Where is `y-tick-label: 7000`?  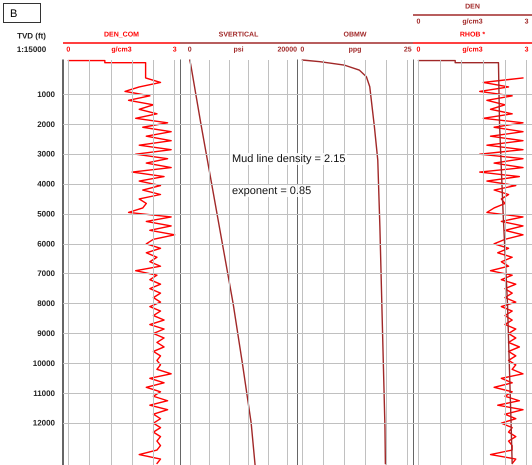 y-tick-label: 7000 is located at coordinates (46, 273).